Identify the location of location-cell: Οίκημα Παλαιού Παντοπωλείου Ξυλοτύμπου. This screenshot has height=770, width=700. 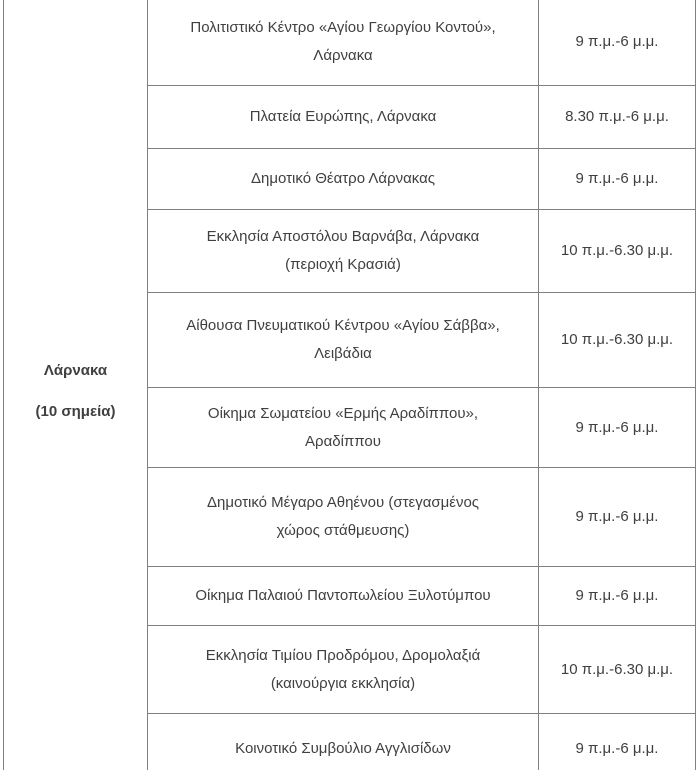
(343, 596).